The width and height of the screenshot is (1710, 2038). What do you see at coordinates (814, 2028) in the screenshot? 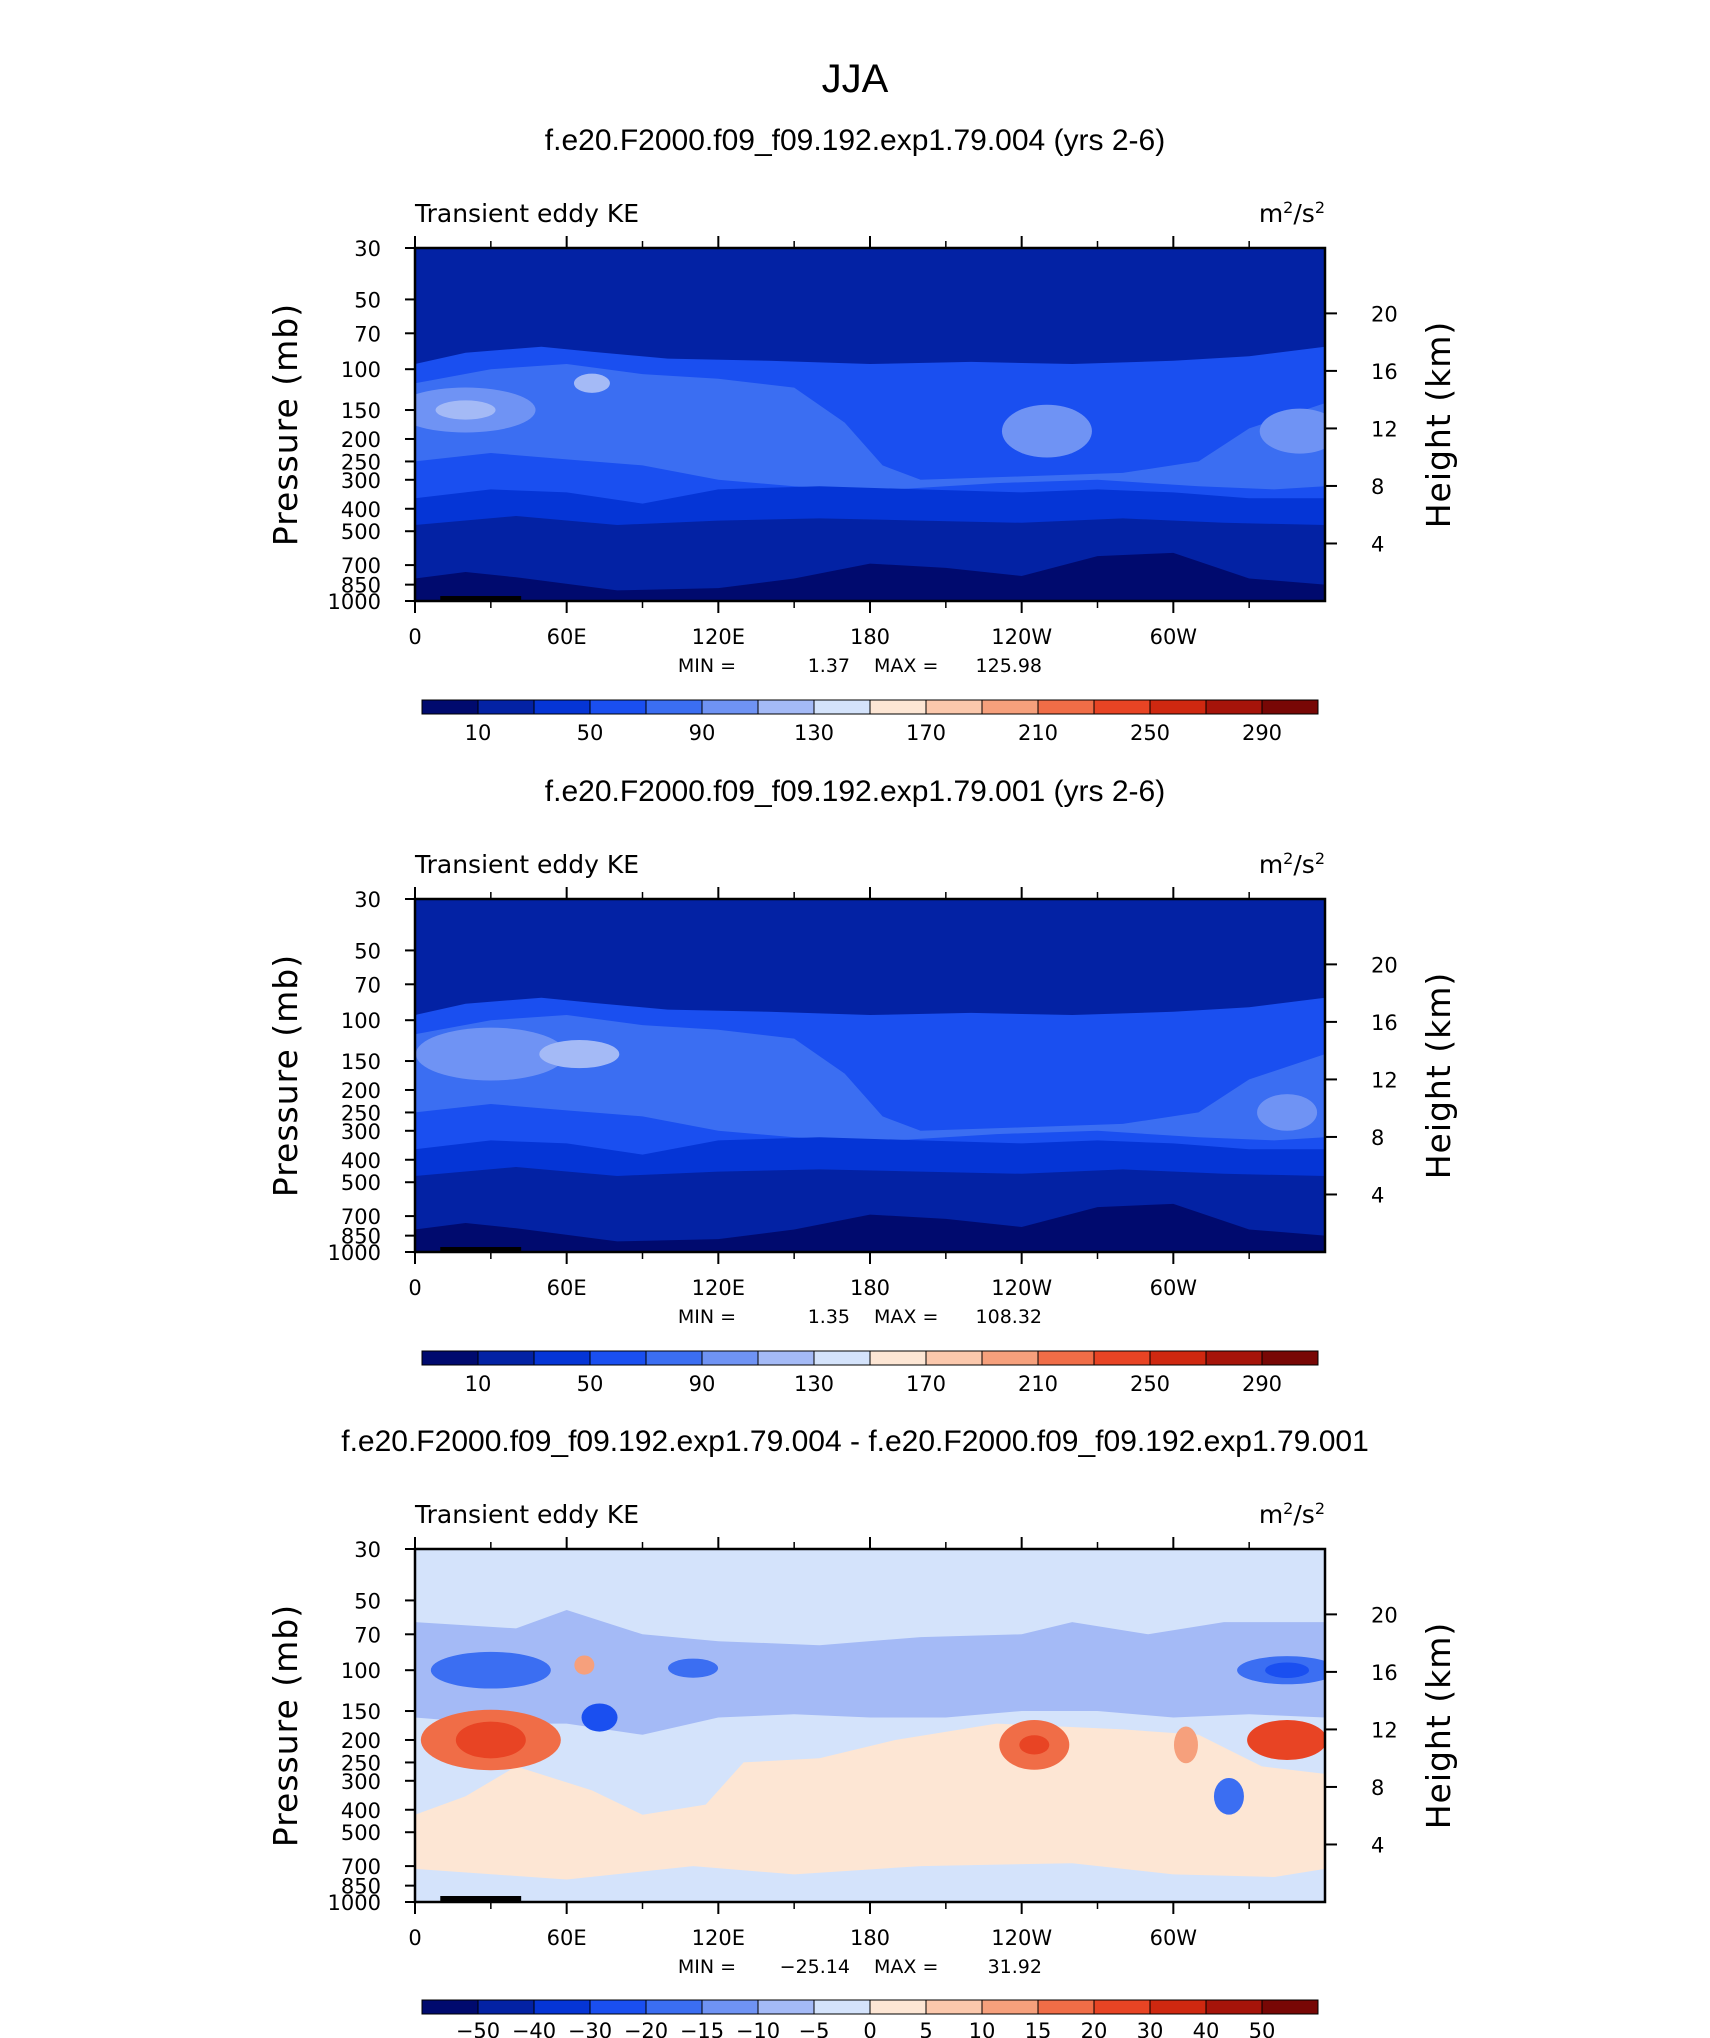
I see `colorbar-label: −5` at bounding box center [814, 2028].